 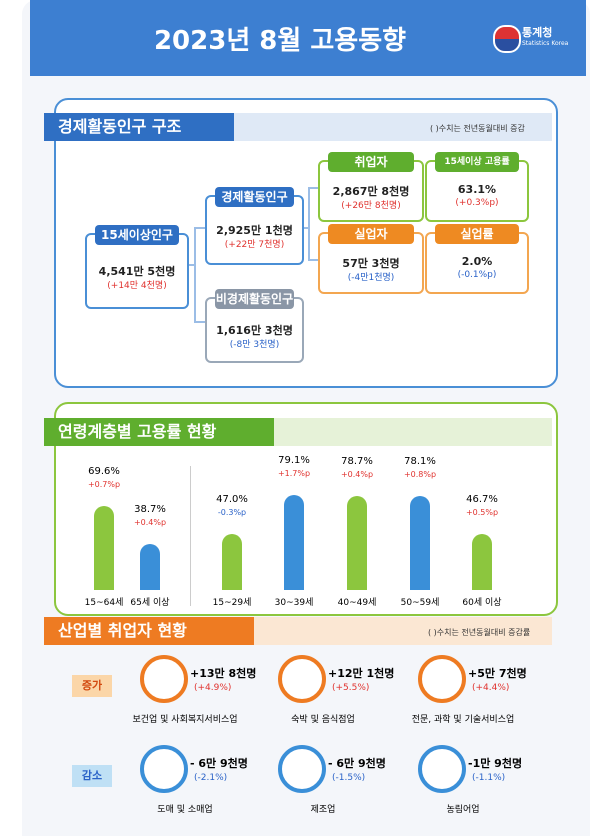 What do you see at coordinates (294, 474) in the screenshot?
I see `change-label: +1.7%p` at bounding box center [294, 474].